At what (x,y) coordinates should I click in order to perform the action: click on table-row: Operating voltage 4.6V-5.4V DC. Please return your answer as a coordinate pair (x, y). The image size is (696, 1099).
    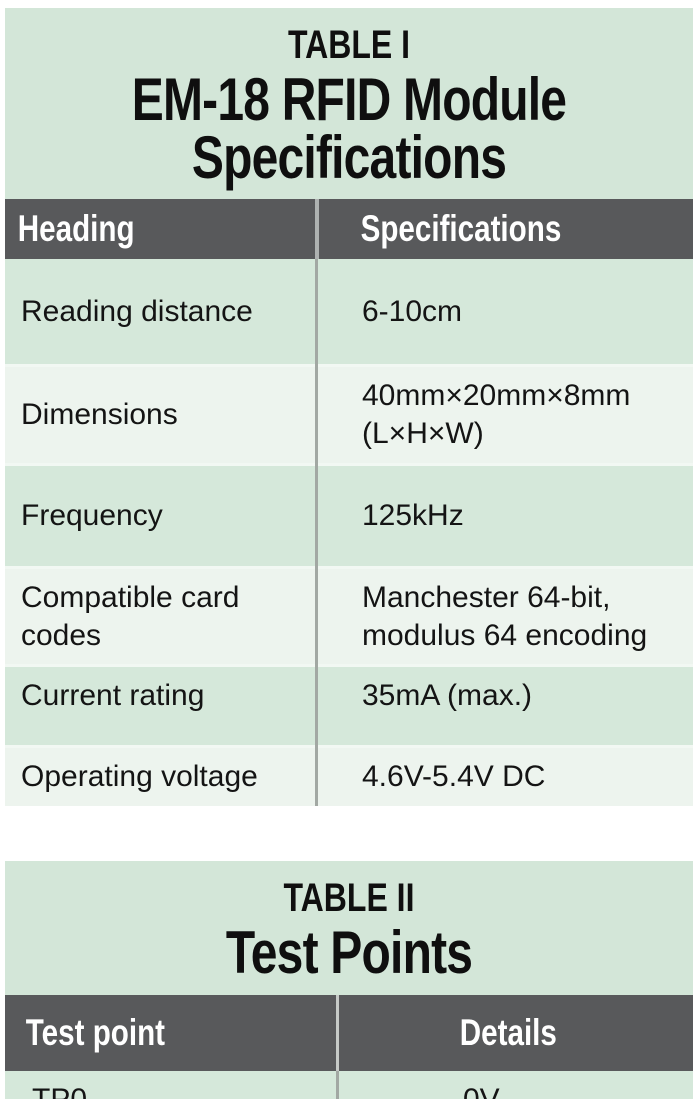
    Looking at the image, I should click on (349, 775).